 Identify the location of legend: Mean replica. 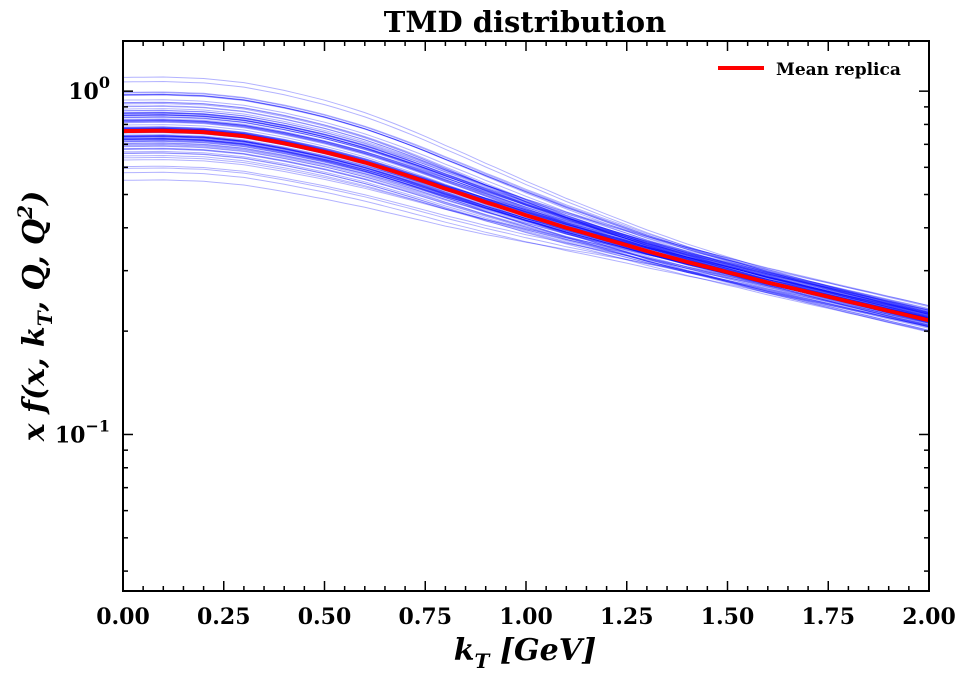
(809, 70).